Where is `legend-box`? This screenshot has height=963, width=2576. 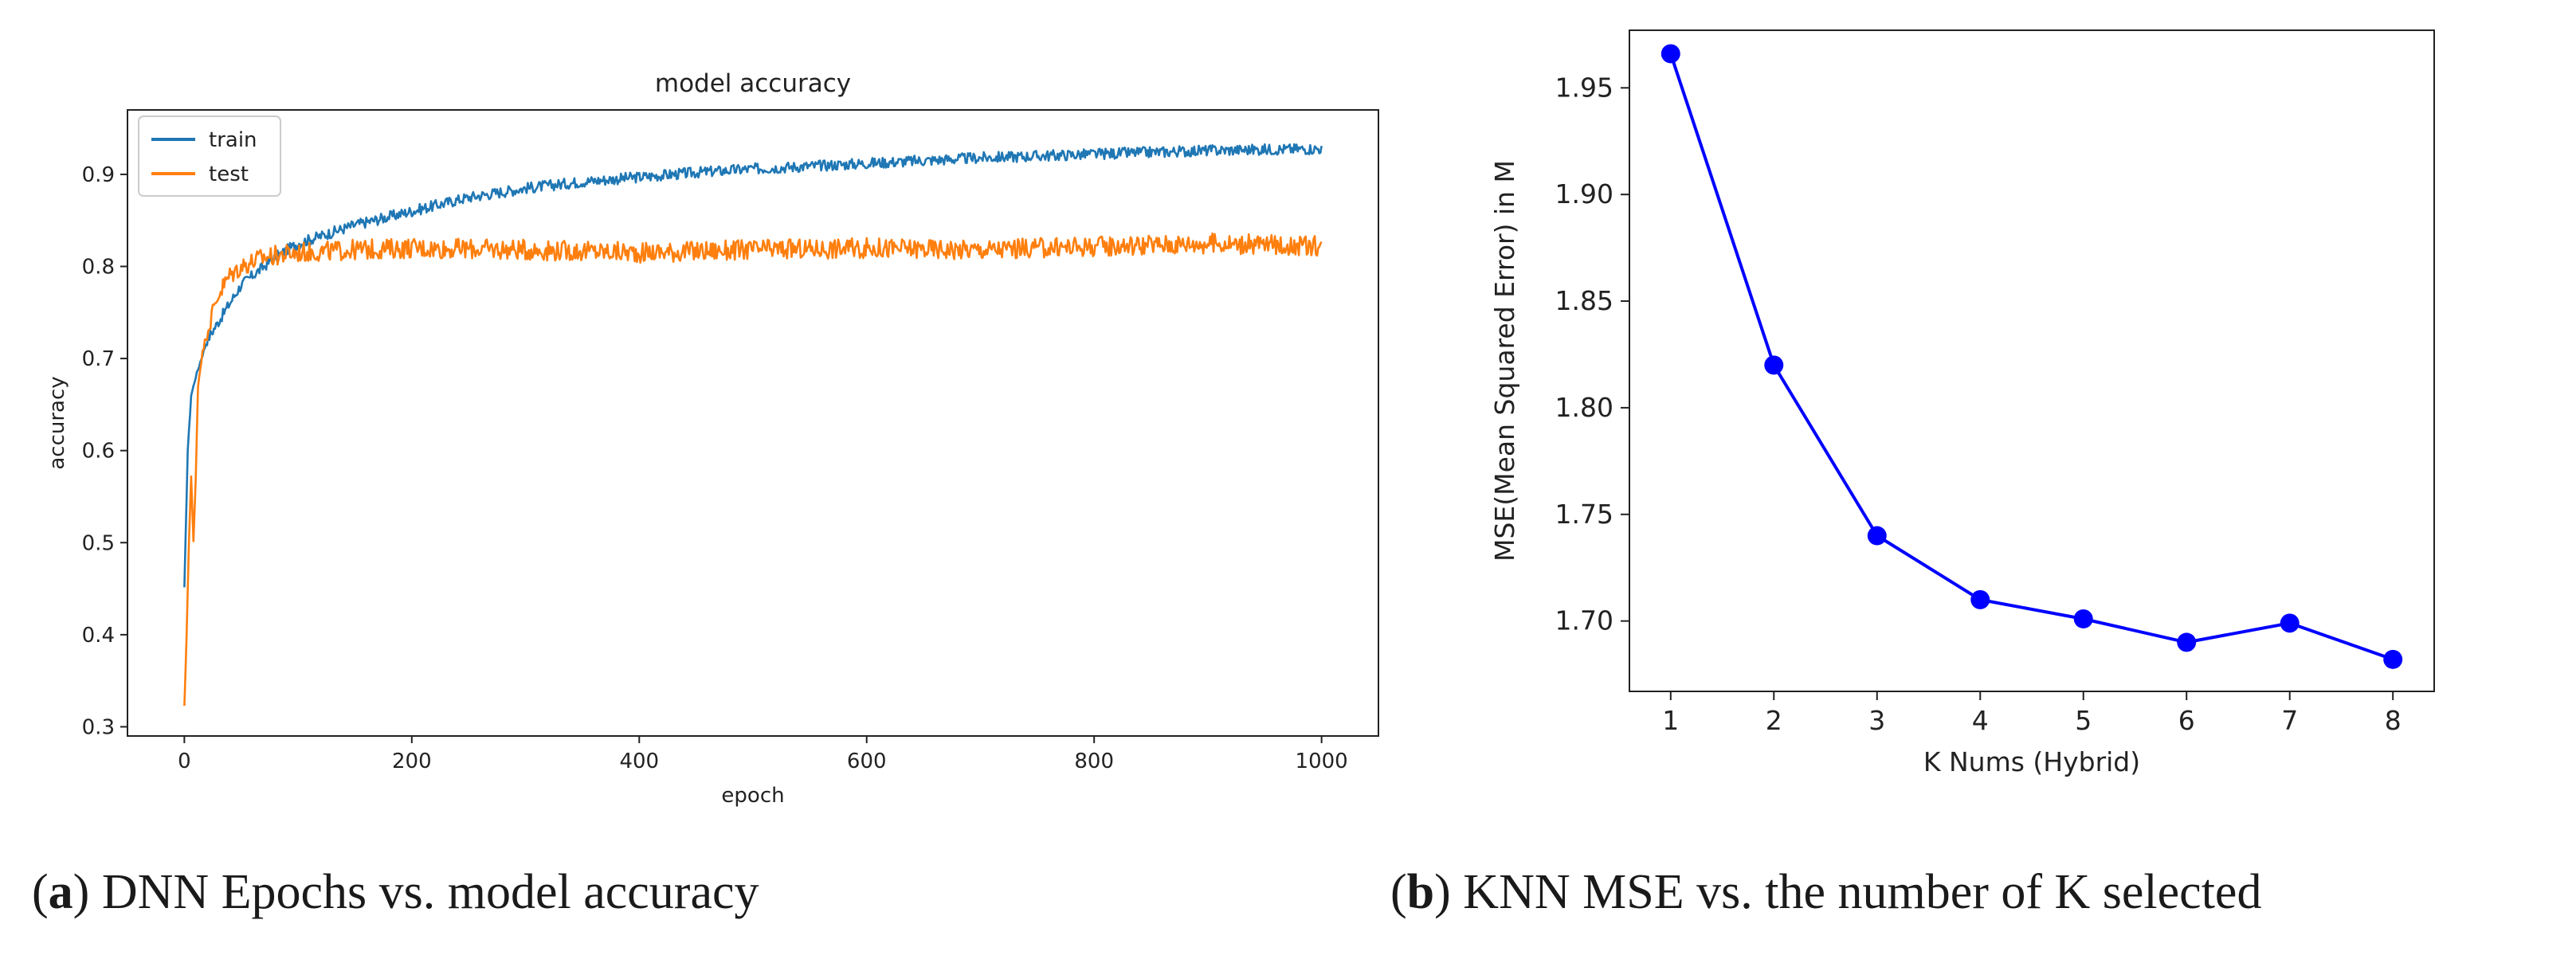 legend-box is located at coordinates (209, 156).